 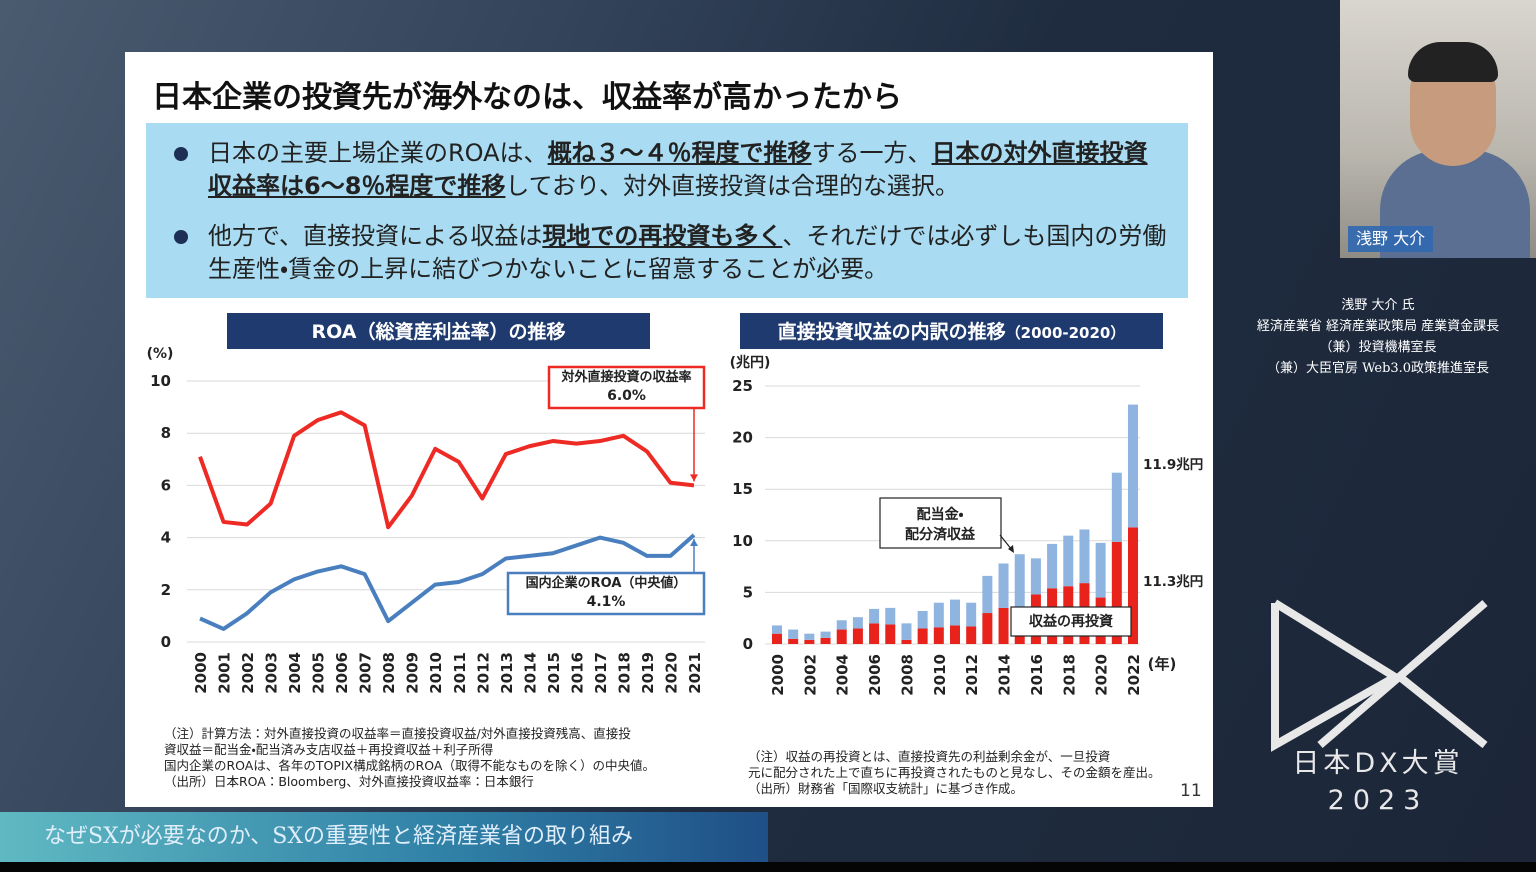 What do you see at coordinates (1377, 763) in the screenshot?
I see `logo-name: 日本DX大賞` at bounding box center [1377, 763].